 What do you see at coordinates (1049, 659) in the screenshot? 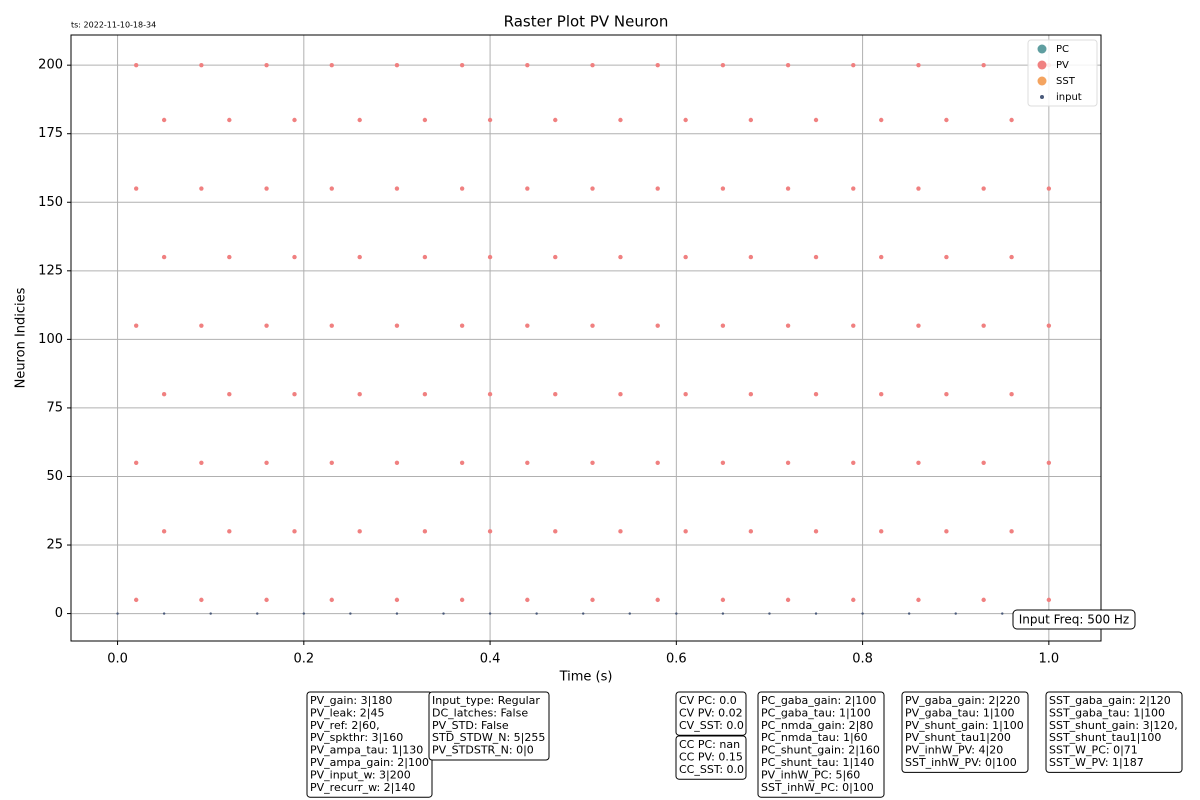
I see `x-tick-label: 1.0` at bounding box center [1049, 659].